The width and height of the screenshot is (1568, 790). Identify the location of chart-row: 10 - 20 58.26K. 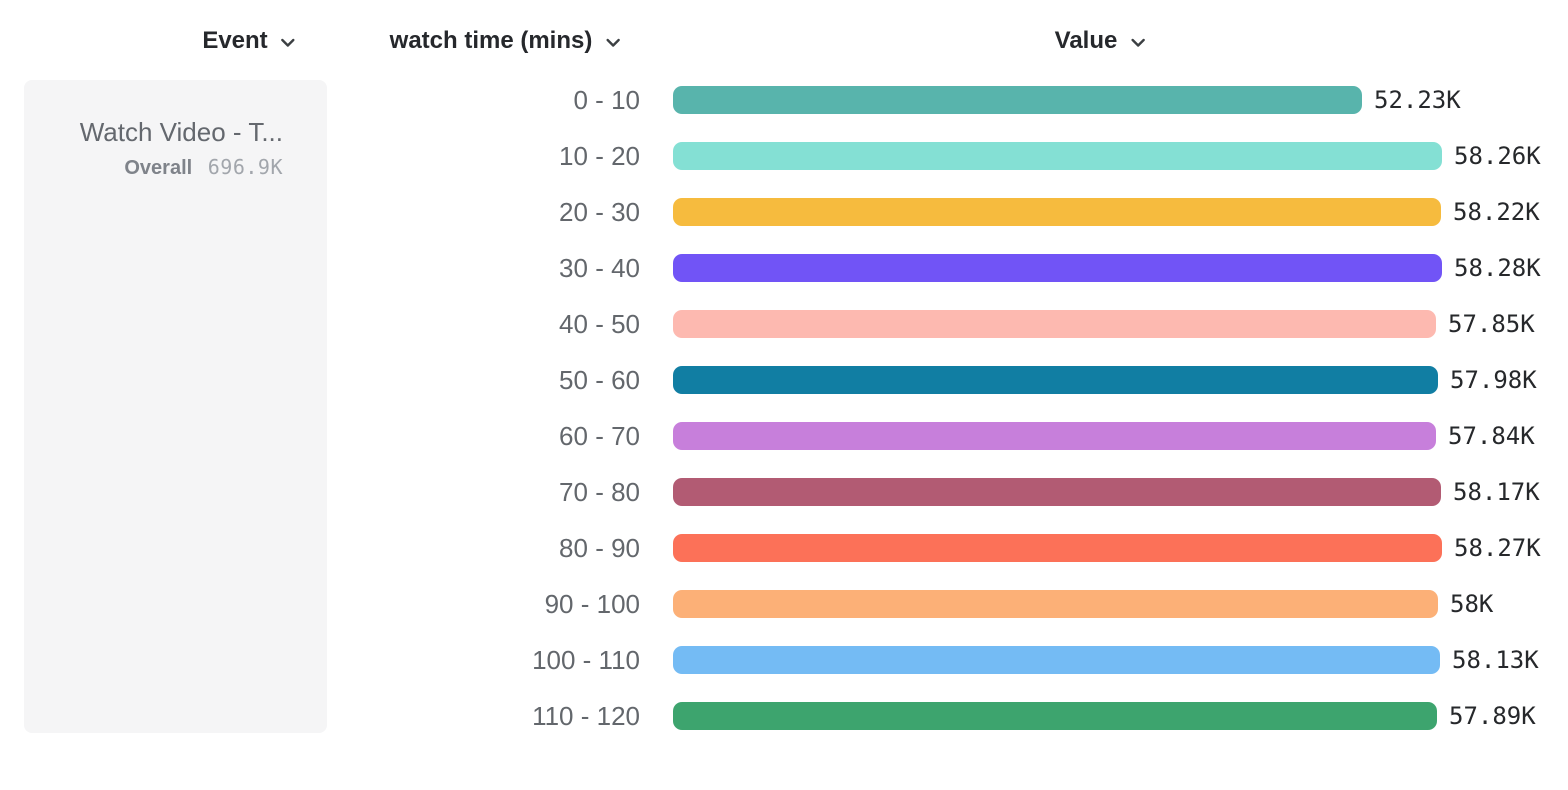
(784, 156).